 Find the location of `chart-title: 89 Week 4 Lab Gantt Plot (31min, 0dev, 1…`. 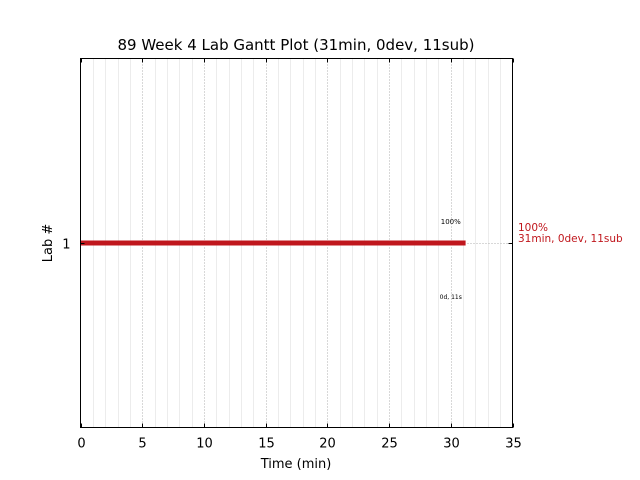

chart-title: 89 Week 4 Lab Gantt Plot (31min, 0dev, 1… is located at coordinates (295, 45).